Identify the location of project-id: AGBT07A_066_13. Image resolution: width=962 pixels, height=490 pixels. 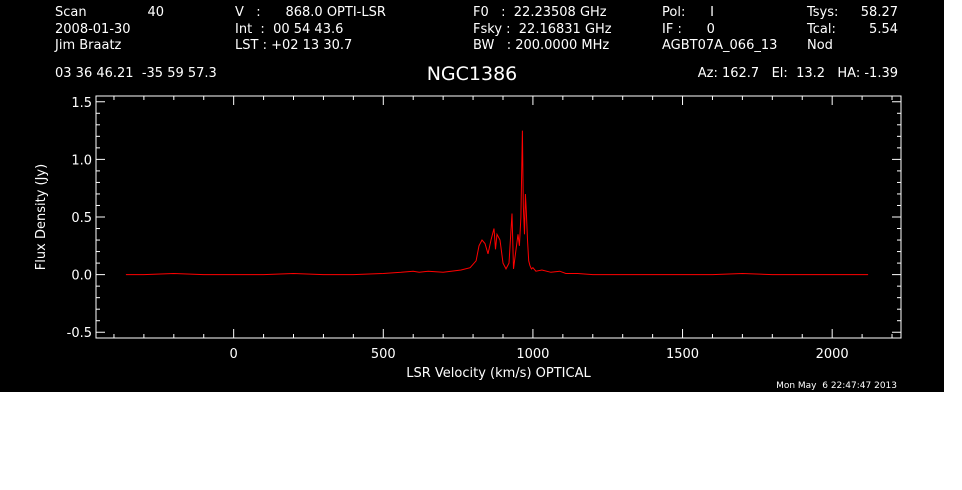
(720, 45).